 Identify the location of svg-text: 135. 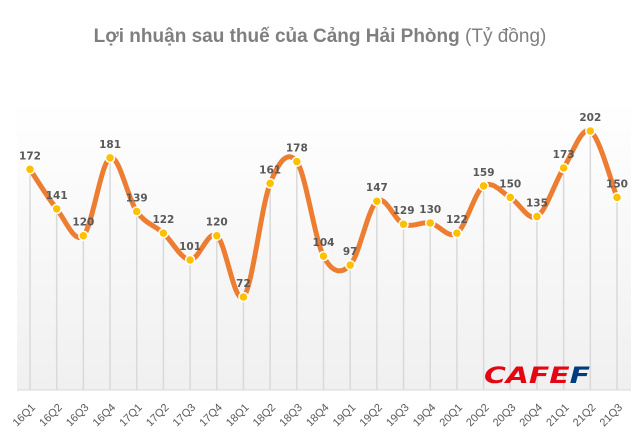
(537, 204).